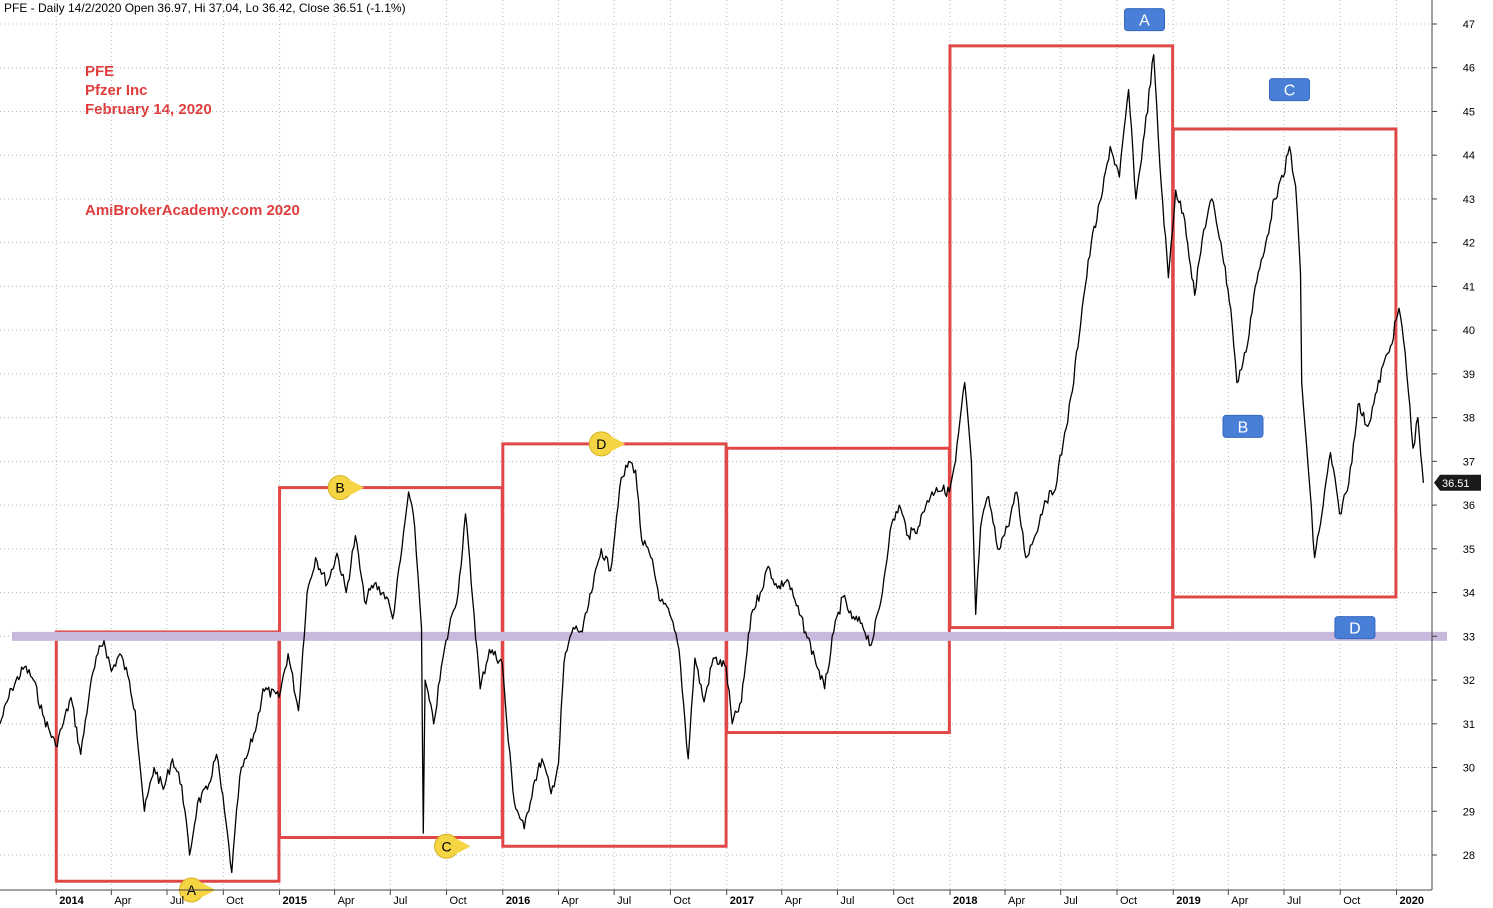  I want to click on y-tick-label: 37, so click(1469, 462).